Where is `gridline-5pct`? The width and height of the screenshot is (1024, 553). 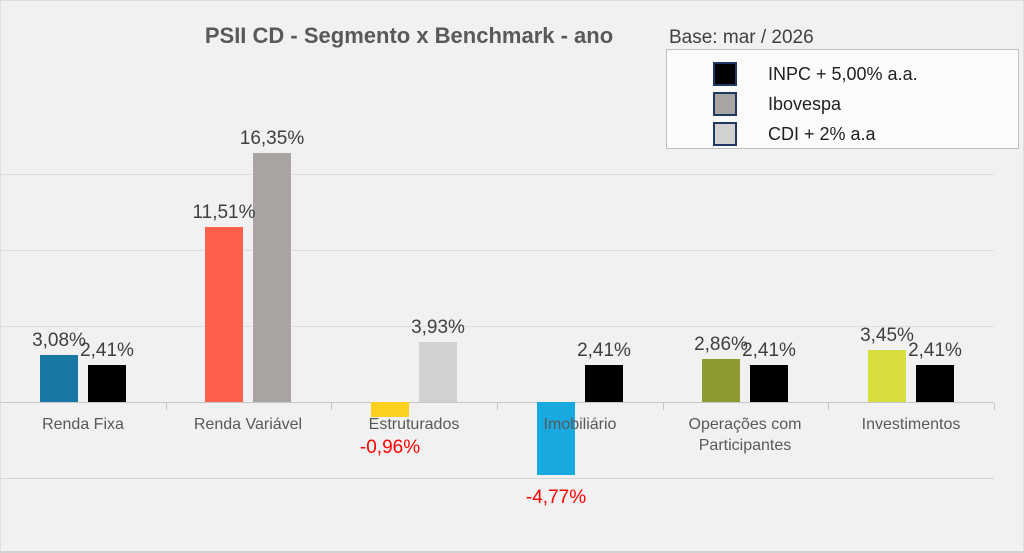
gridline-5pct is located at coordinates (497, 326).